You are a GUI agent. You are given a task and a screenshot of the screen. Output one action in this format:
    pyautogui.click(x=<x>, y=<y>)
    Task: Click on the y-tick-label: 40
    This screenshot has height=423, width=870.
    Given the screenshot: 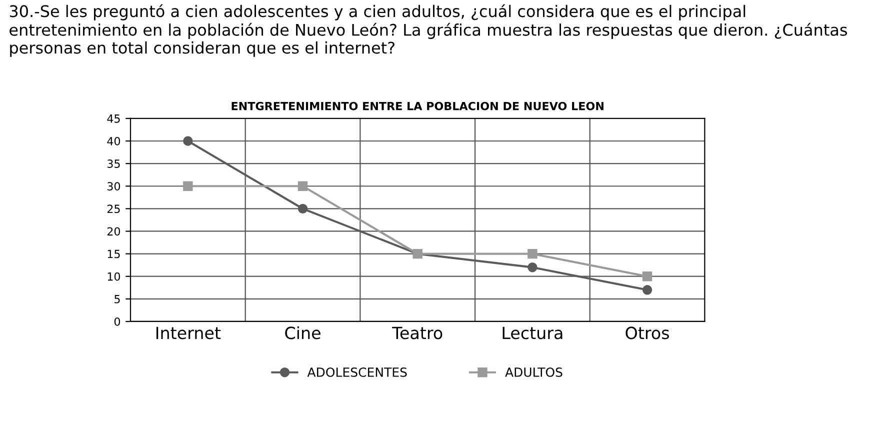 What is the action you would take?
    pyautogui.click(x=113, y=141)
    